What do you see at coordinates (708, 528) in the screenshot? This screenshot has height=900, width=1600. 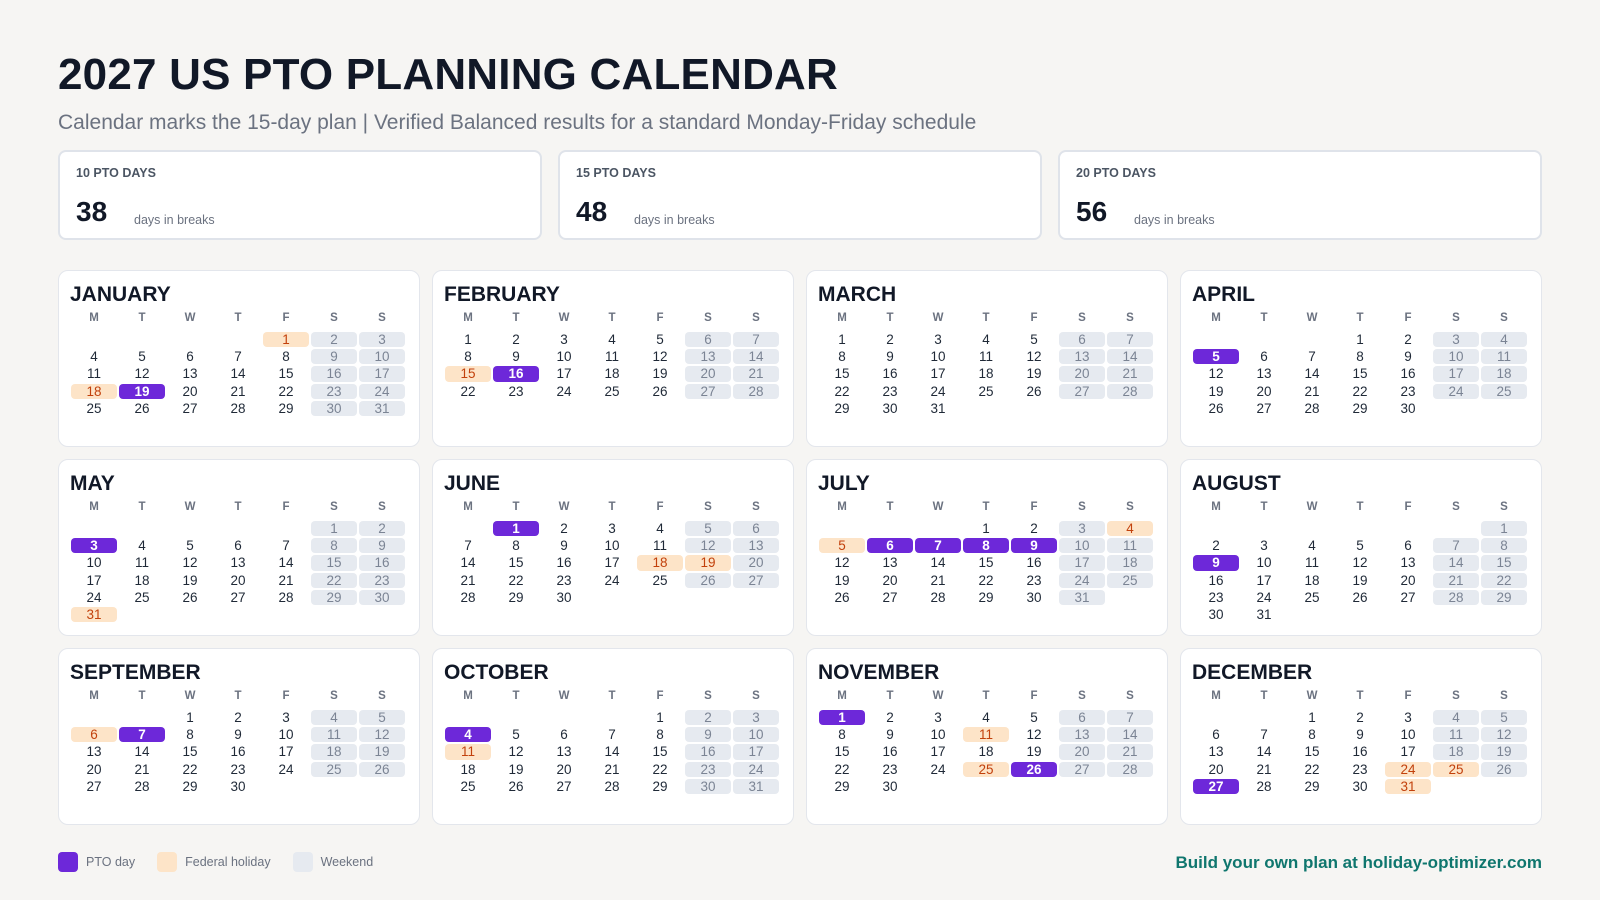 I see `weekend-day-cell: 5` at bounding box center [708, 528].